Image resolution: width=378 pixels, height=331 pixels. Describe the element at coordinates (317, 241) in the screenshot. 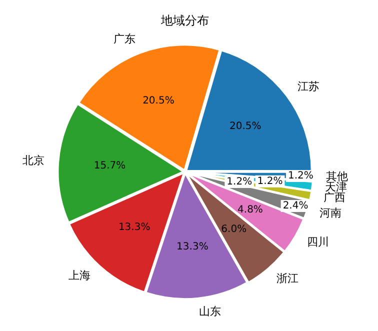

I see `slice-label: 四川` at that location.